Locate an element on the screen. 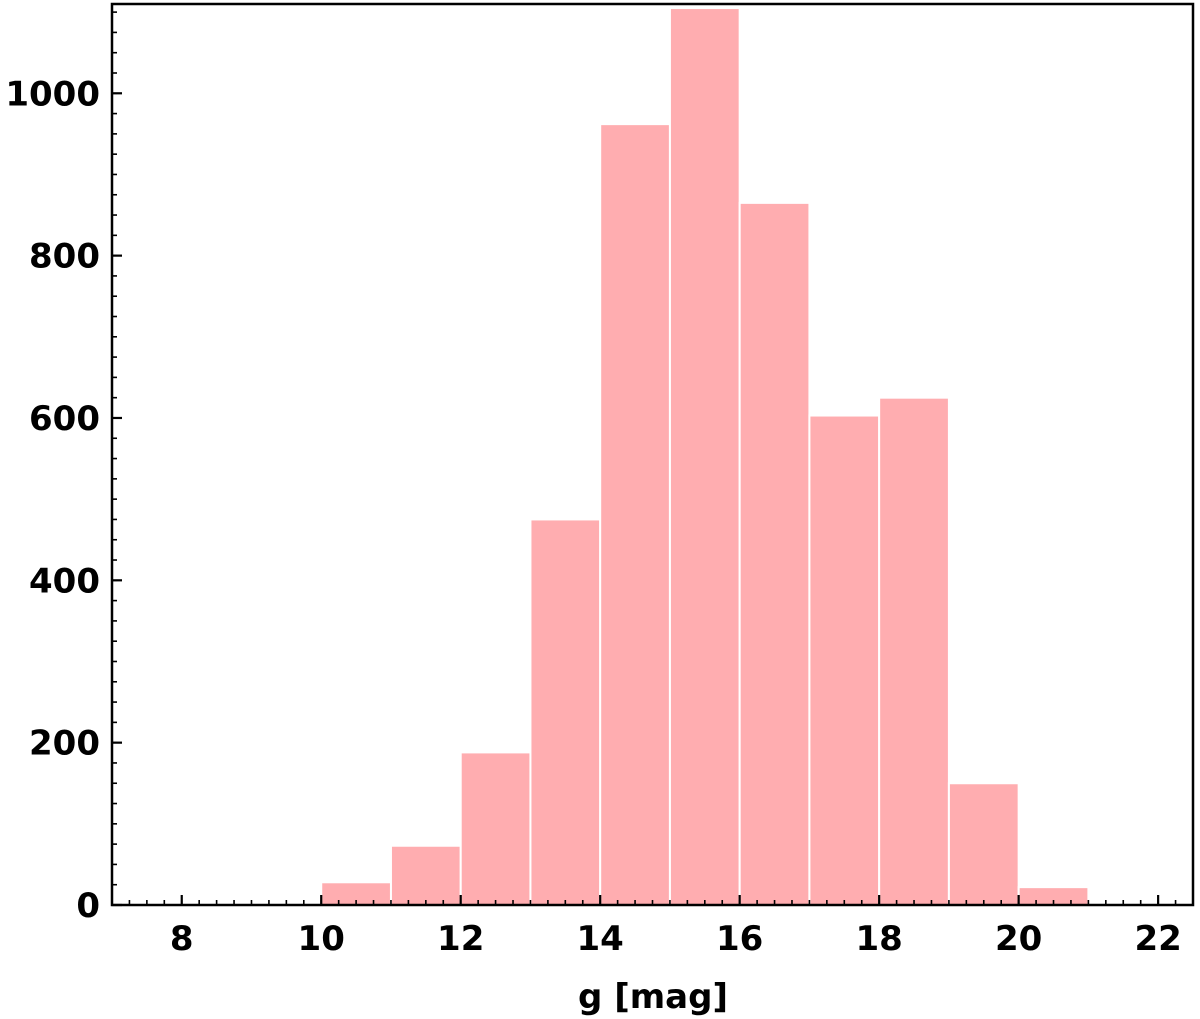  x-tick-label: 18 is located at coordinates (878, 939).